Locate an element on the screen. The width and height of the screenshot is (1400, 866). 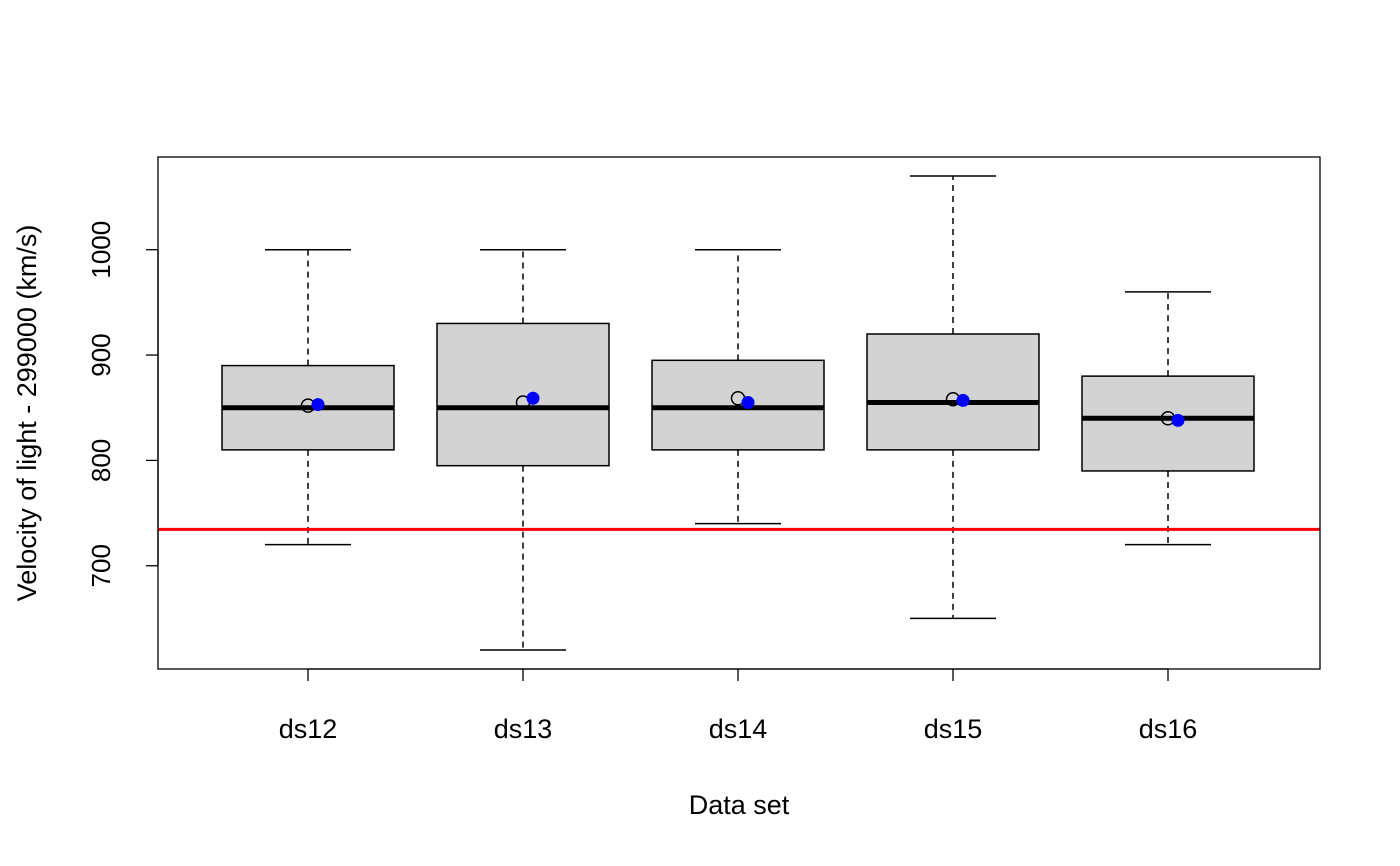
box-ds15 is located at coordinates (953, 397).